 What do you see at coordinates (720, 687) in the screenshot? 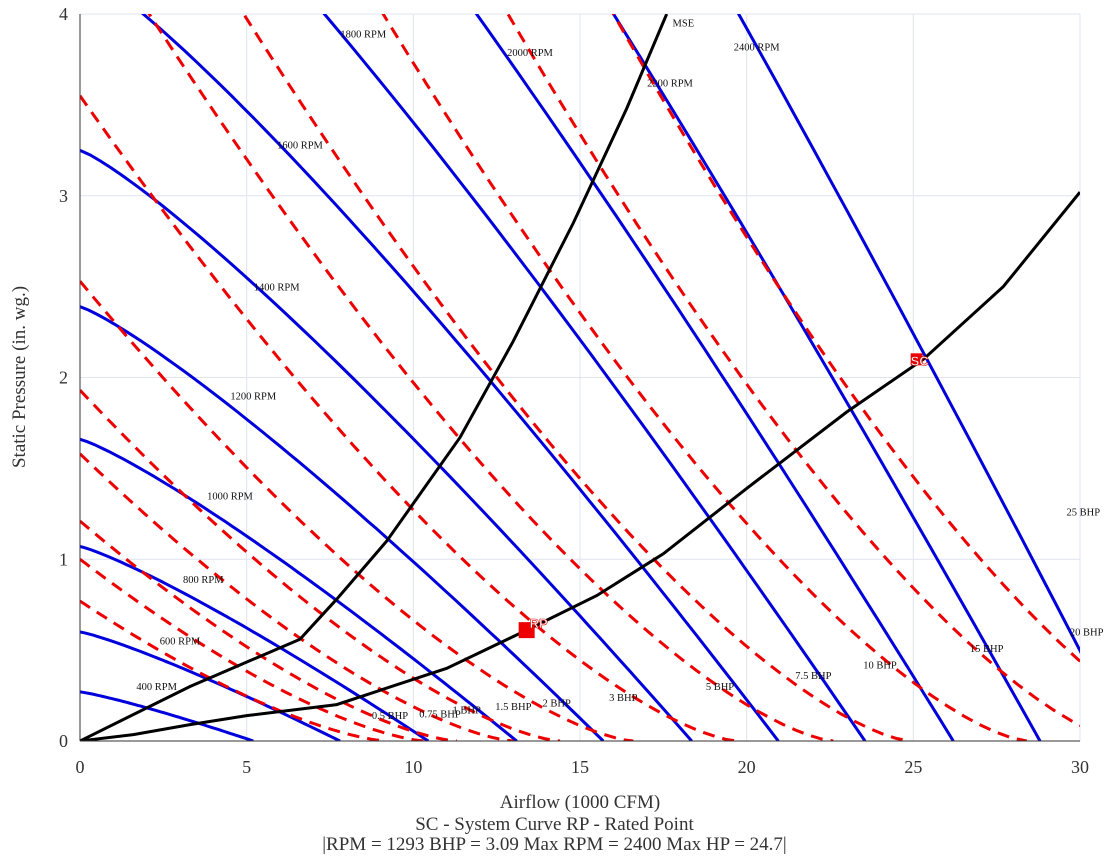
I see `bhp-curve-label: 5 BHP` at bounding box center [720, 687].